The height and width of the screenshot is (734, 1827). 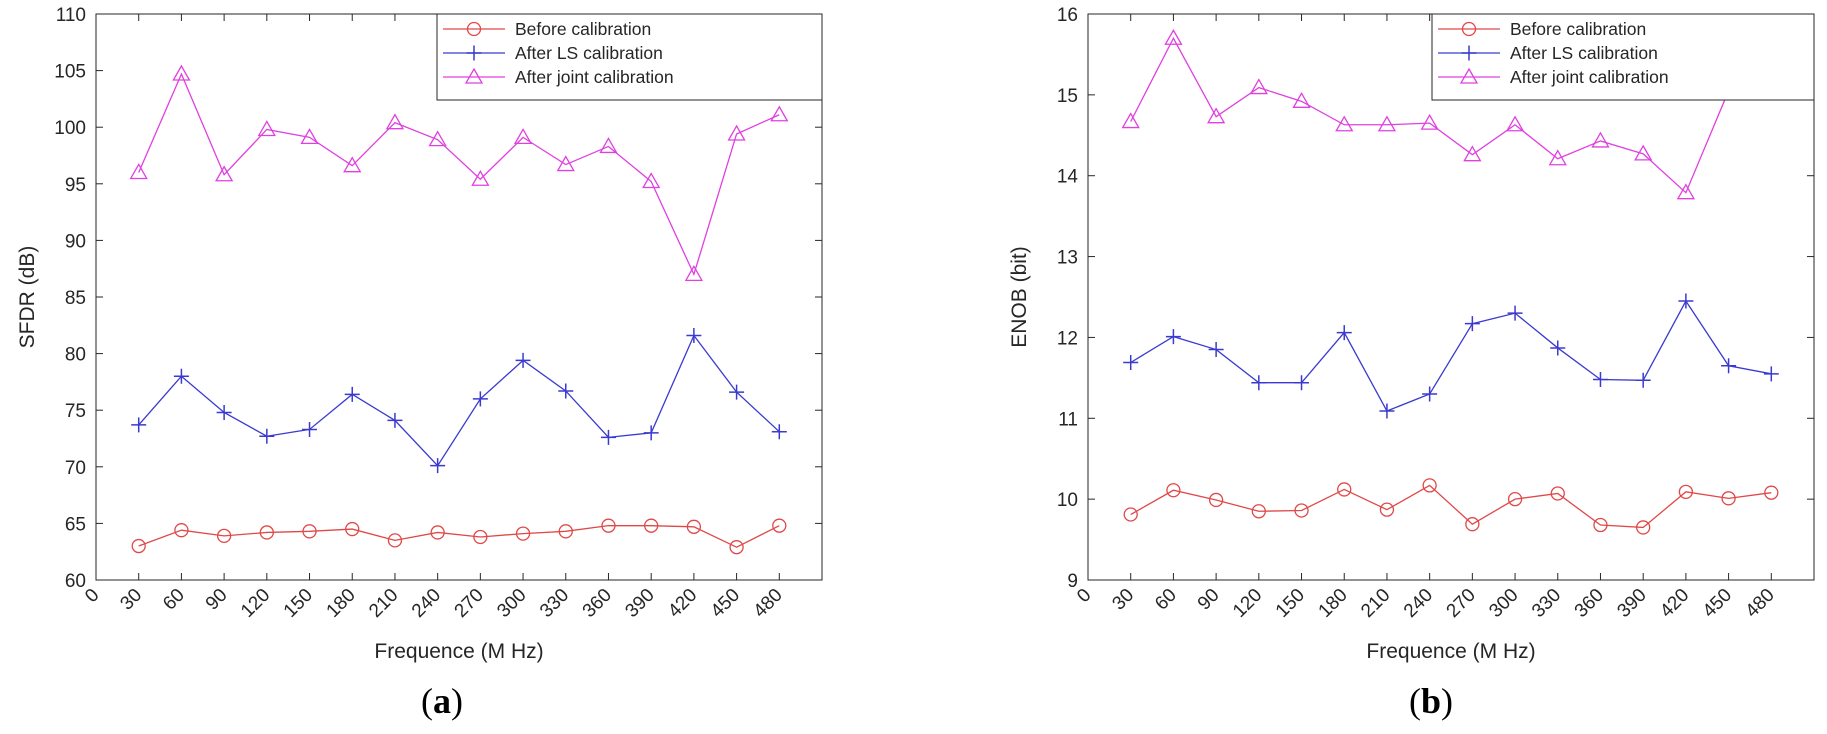 I want to click on panel-b-x-tick-label: 120, so click(x=1247, y=603).